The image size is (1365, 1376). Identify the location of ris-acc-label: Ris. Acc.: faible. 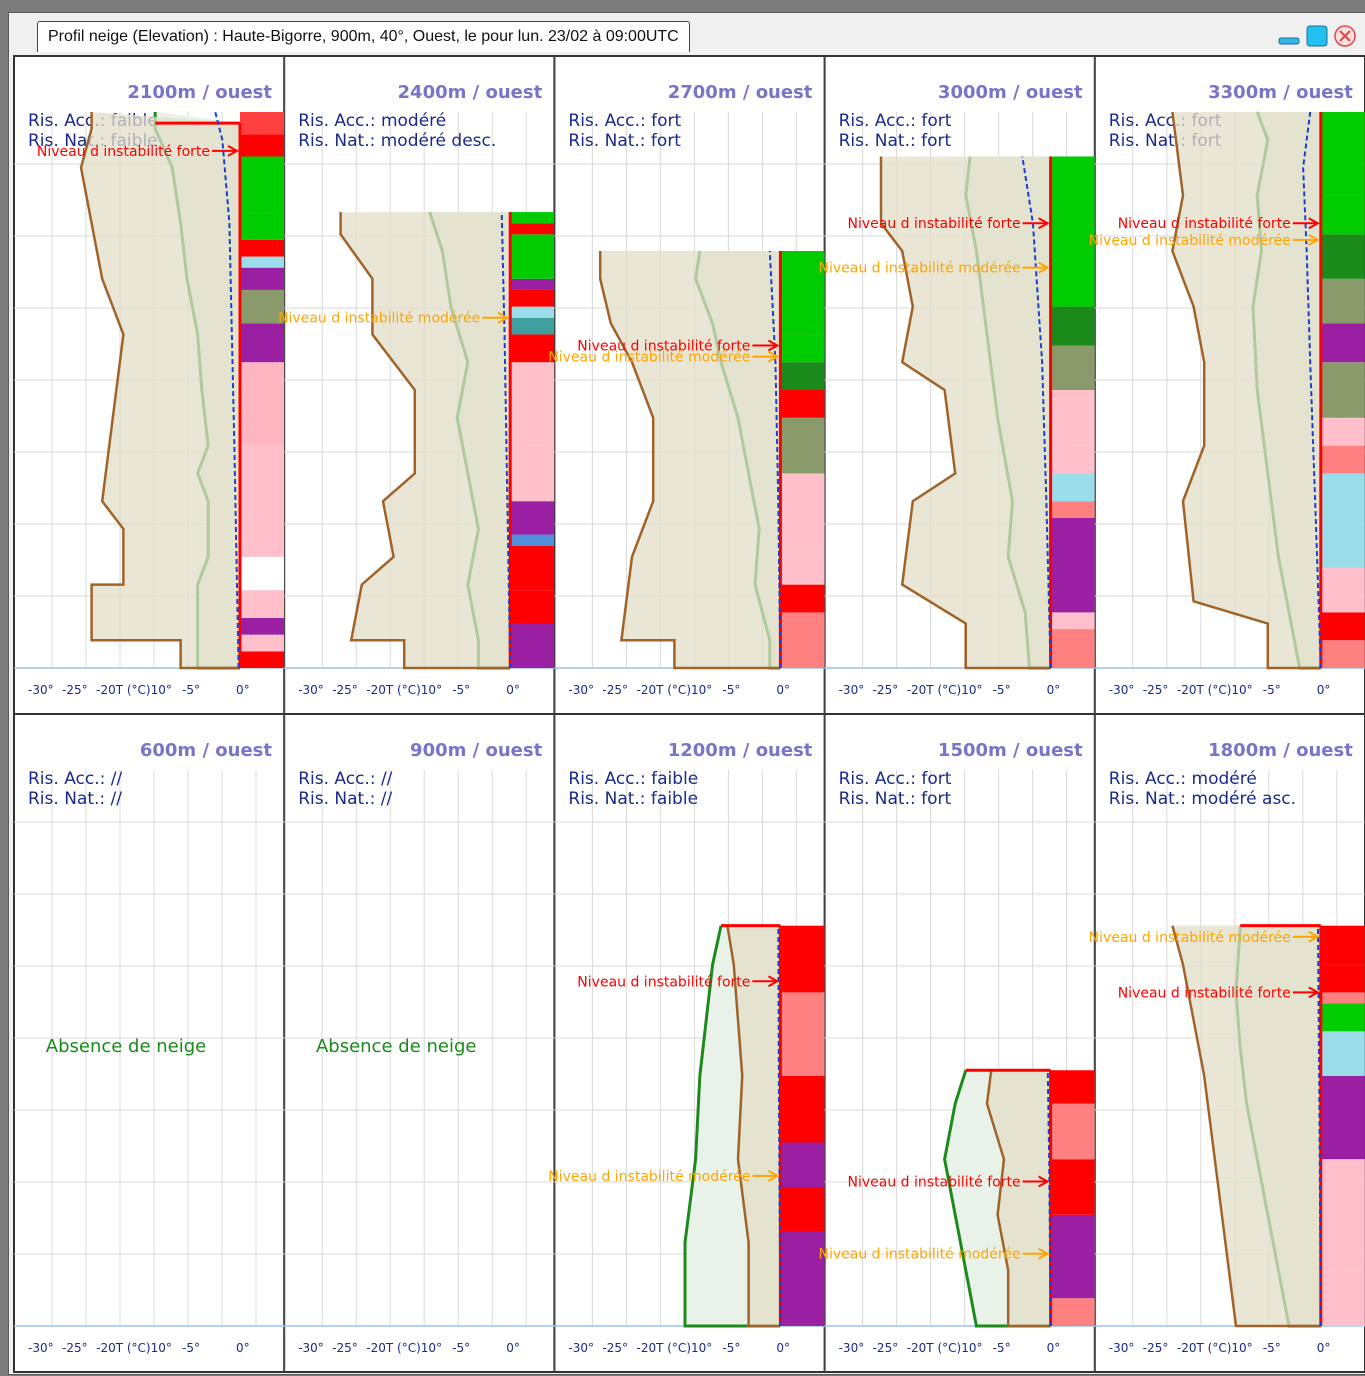
(633, 779).